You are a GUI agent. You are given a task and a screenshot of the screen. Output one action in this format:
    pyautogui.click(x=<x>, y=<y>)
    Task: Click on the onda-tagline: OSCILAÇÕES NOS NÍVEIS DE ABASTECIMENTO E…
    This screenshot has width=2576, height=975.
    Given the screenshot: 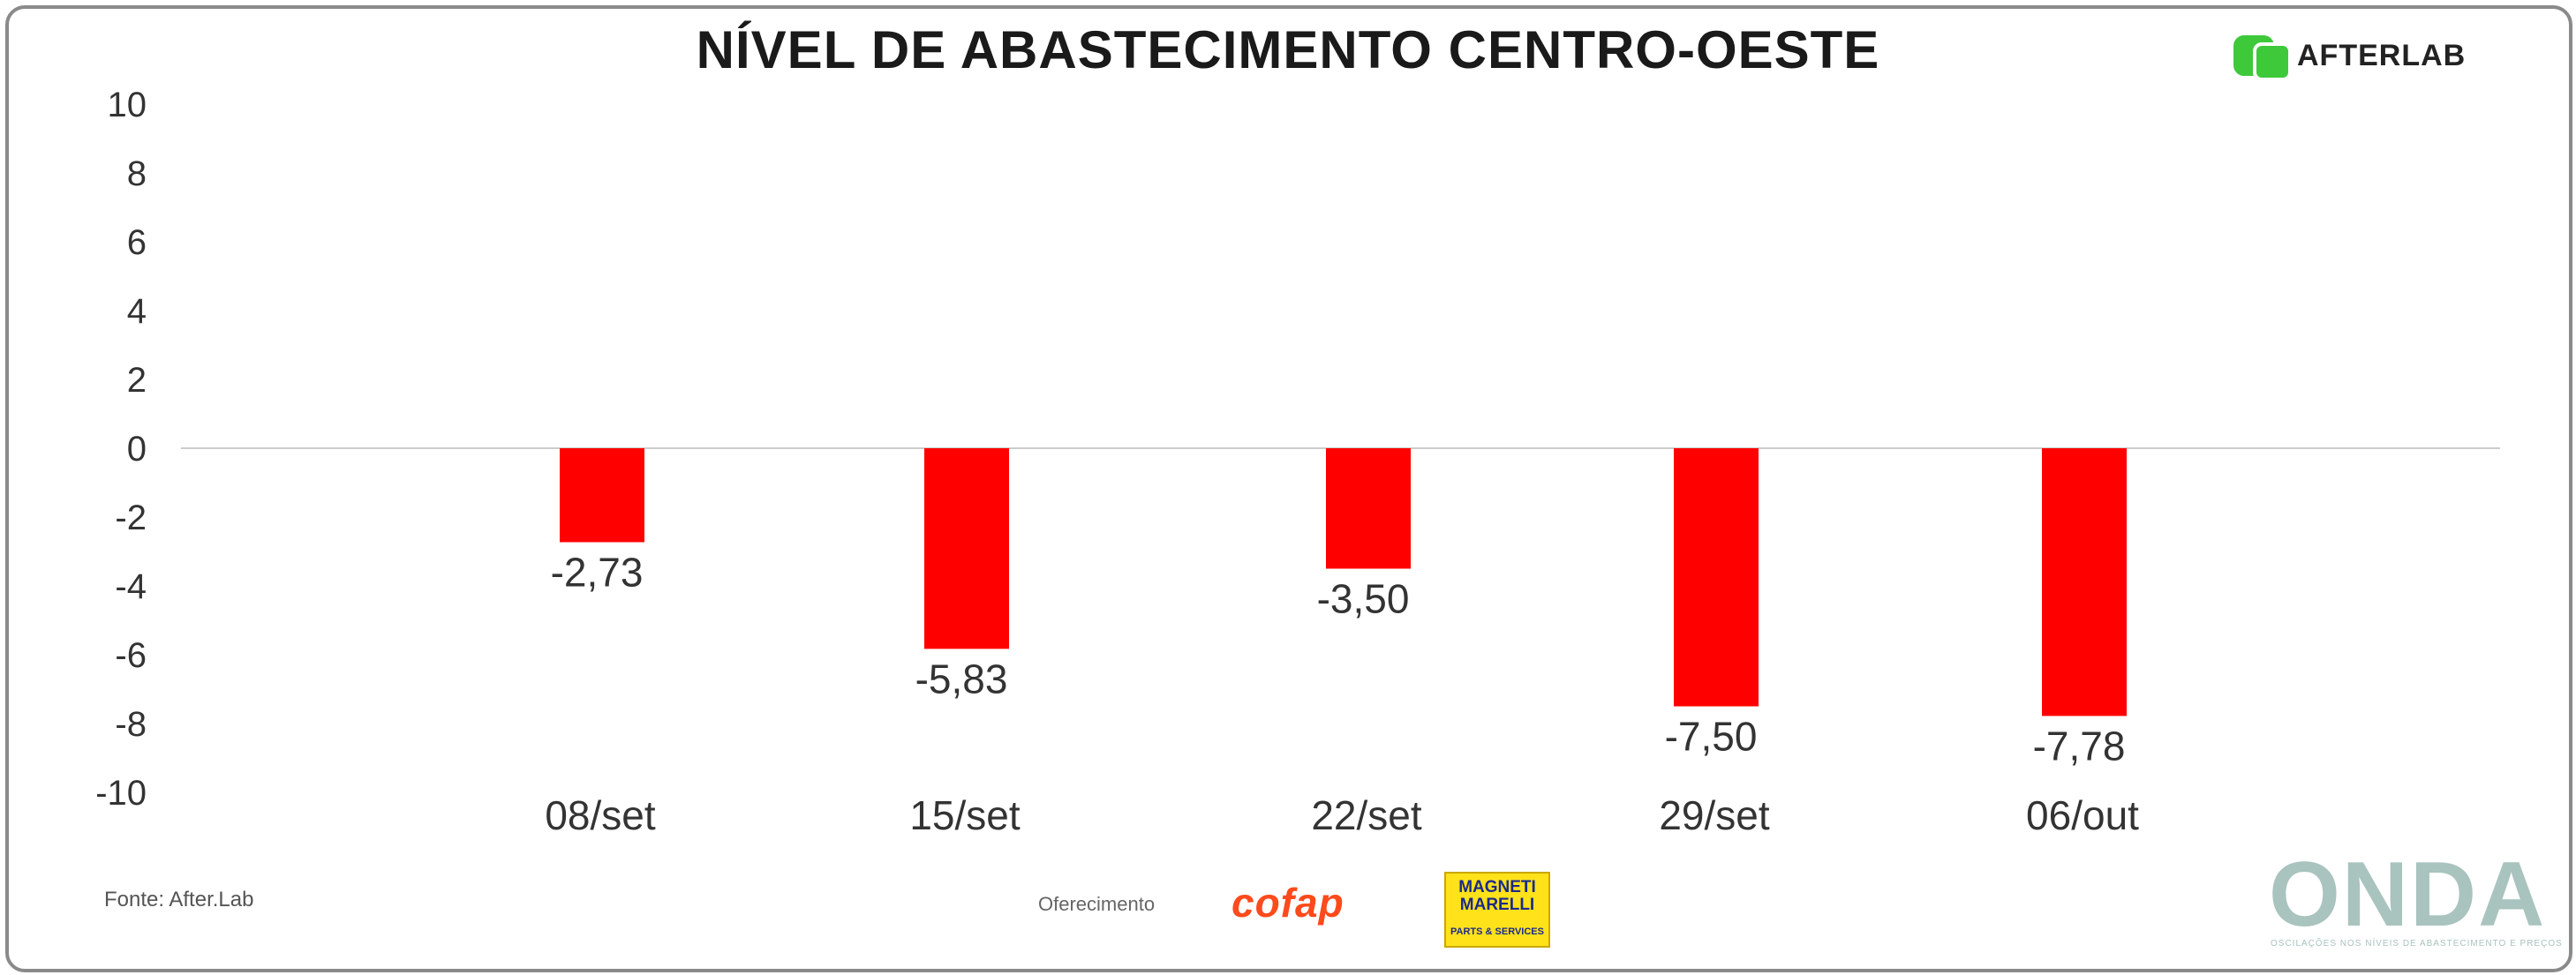 What is the action you would take?
    pyautogui.click(x=2417, y=944)
    